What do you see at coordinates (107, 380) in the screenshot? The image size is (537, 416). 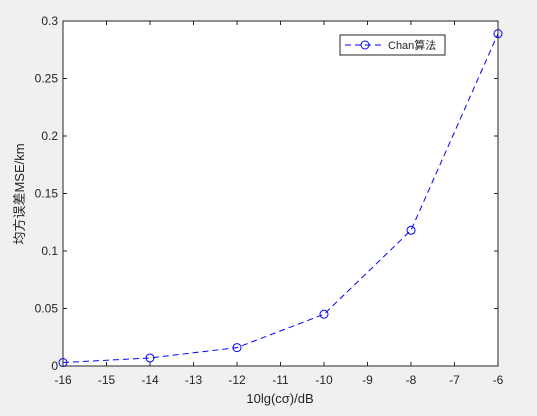 I see `x-tick-label: -15` at bounding box center [107, 380].